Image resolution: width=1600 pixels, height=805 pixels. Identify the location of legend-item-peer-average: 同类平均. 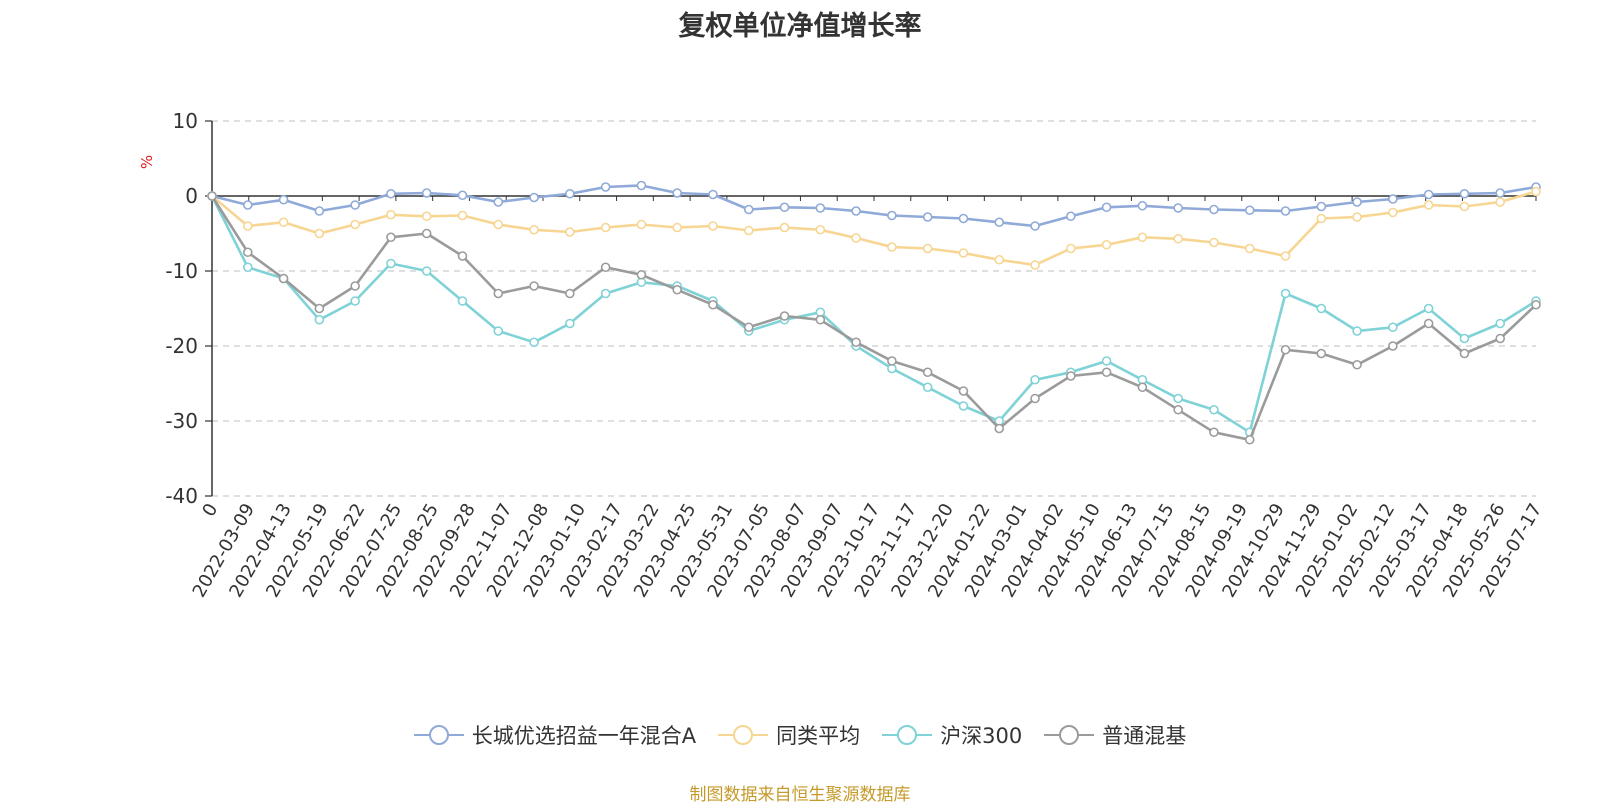
(789, 735).